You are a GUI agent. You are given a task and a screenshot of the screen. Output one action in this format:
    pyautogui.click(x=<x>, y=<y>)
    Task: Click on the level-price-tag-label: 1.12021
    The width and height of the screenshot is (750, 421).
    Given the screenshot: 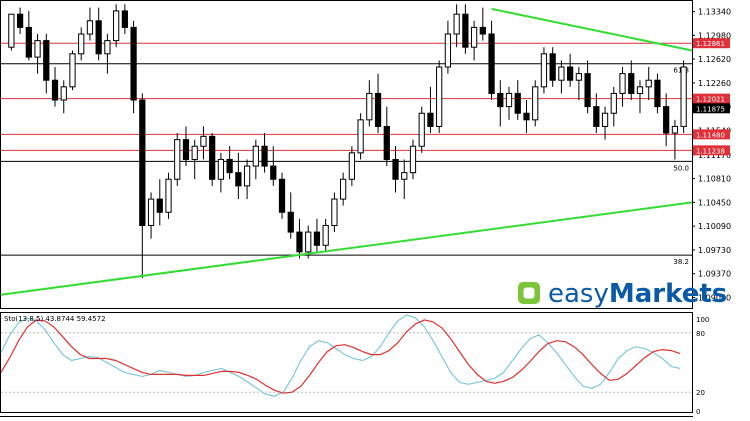 What is the action you would take?
    pyautogui.click(x=710, y=100)
    